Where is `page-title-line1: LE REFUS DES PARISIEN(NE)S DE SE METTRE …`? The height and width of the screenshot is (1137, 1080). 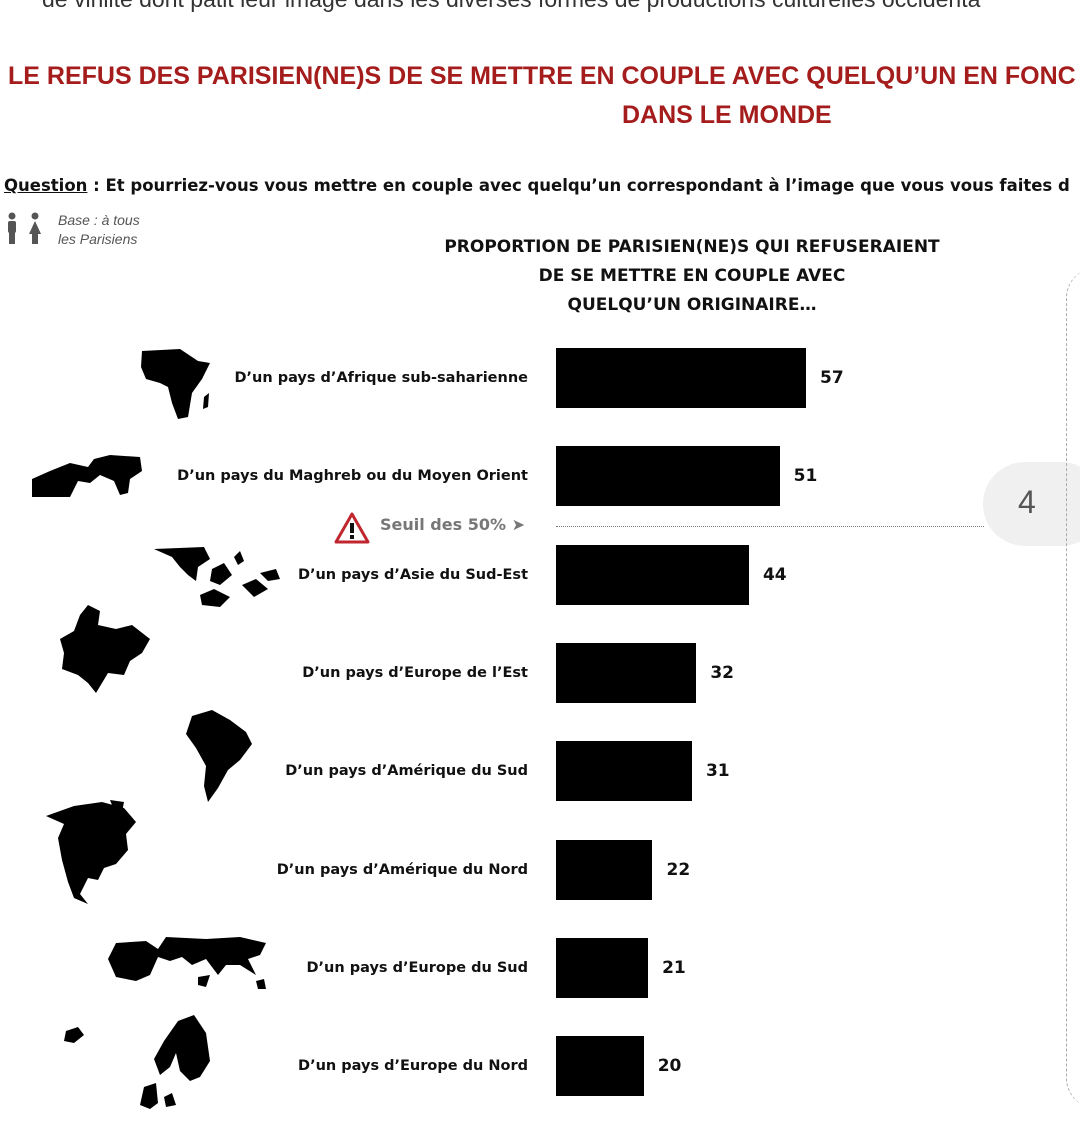
page-title-line1: LE REFUS DES PARISIEN(NE)S DE SE METTRE … is located at coordinates (542, 76).